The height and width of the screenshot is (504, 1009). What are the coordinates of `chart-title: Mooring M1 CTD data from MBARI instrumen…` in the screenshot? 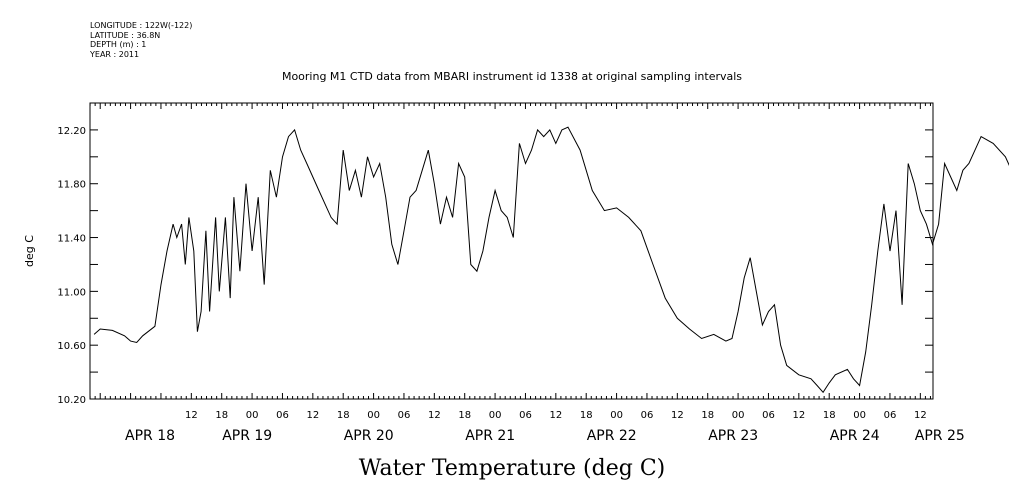 It's located at (512, 76).